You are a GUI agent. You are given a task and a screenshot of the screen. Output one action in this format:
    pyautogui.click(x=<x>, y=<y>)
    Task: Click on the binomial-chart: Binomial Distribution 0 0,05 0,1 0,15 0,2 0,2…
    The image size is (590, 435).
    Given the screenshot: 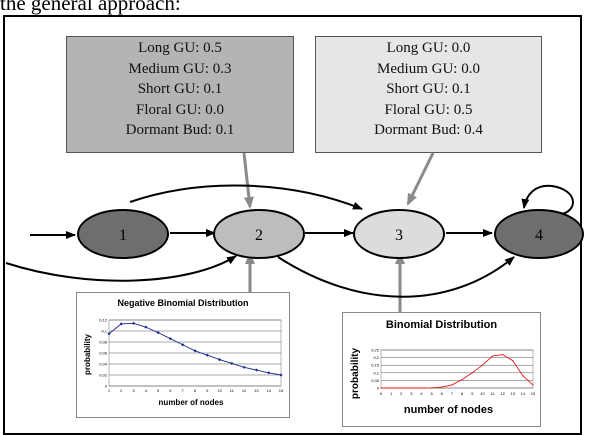 What is the action you would take?
    pyautogui.click(x=441, y=369)
    